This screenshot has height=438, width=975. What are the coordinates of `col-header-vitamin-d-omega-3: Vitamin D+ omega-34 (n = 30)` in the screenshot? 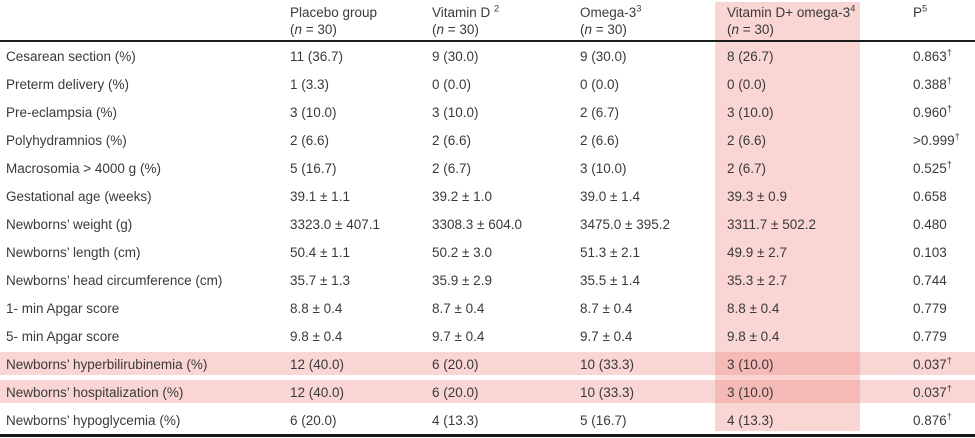 It's located at (816, 21).